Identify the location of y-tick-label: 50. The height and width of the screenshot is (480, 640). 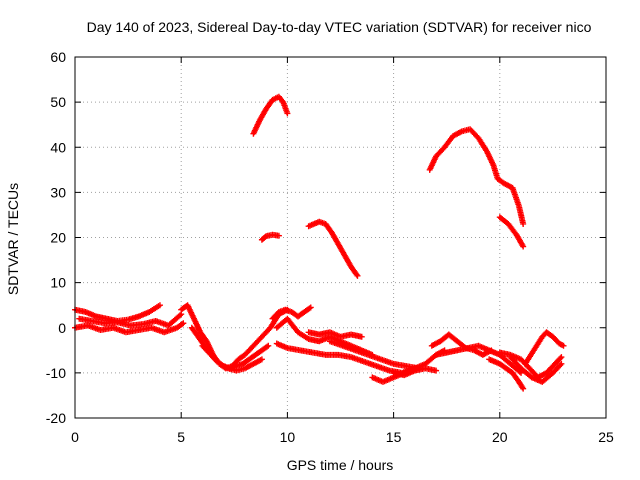
(58, 102).